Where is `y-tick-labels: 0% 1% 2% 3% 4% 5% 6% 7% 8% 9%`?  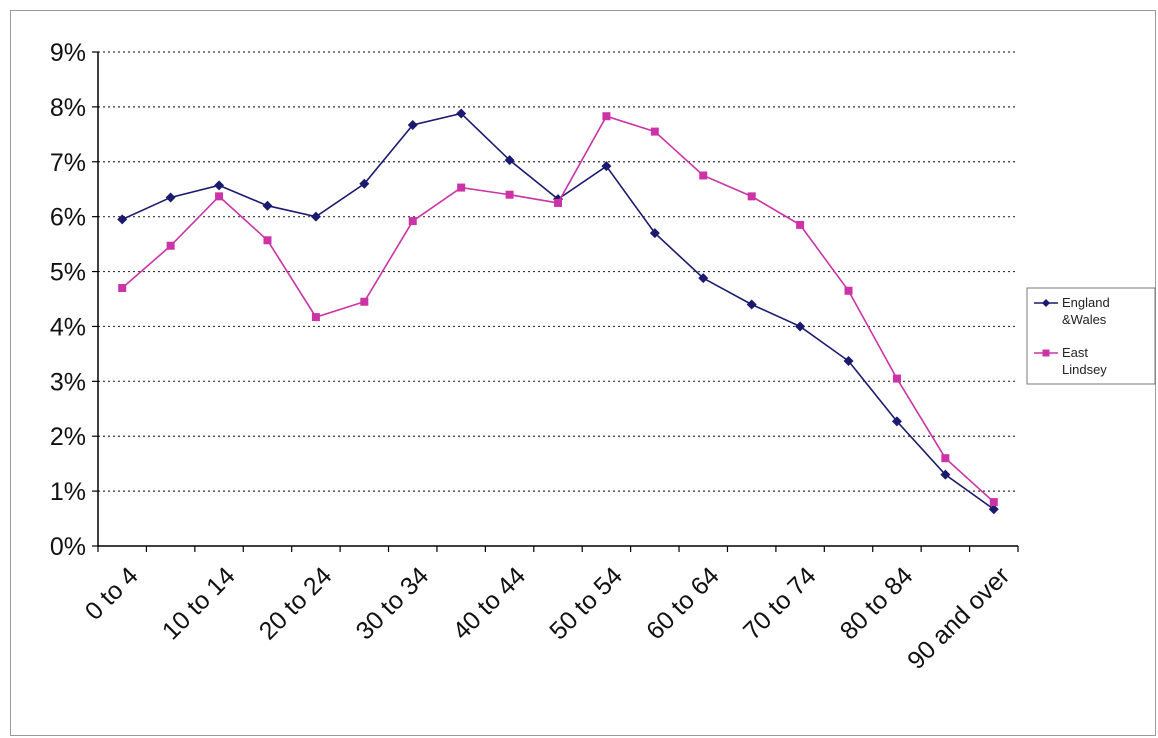
y-tick-labels: 0% 1% 2% 3% 4% 5% 6% 7% 8% 9% is located at coordinates (68, 300).